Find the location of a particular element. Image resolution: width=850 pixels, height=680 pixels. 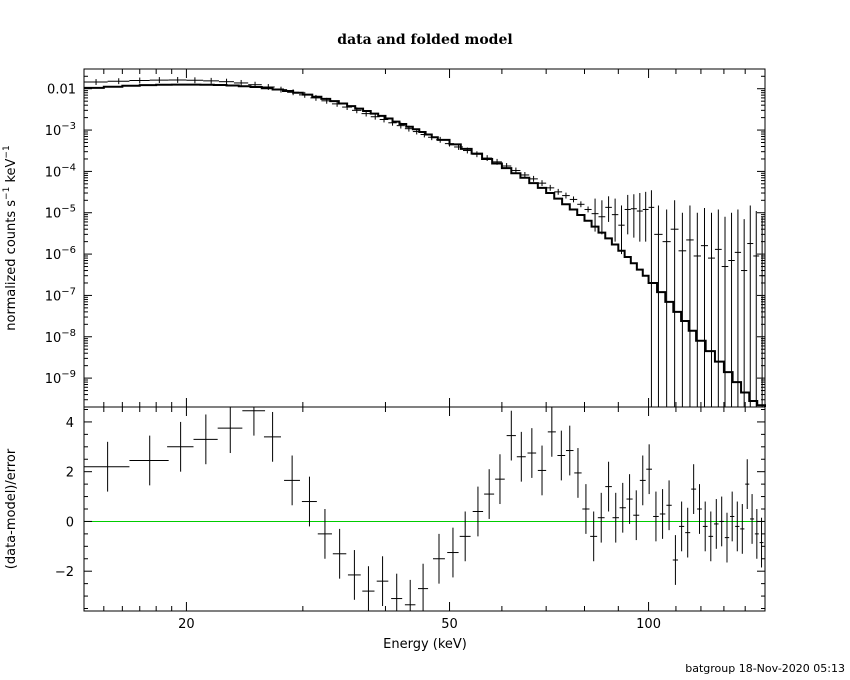

x-axis-label: Energy (keV) is located at coordinates (425, 644).